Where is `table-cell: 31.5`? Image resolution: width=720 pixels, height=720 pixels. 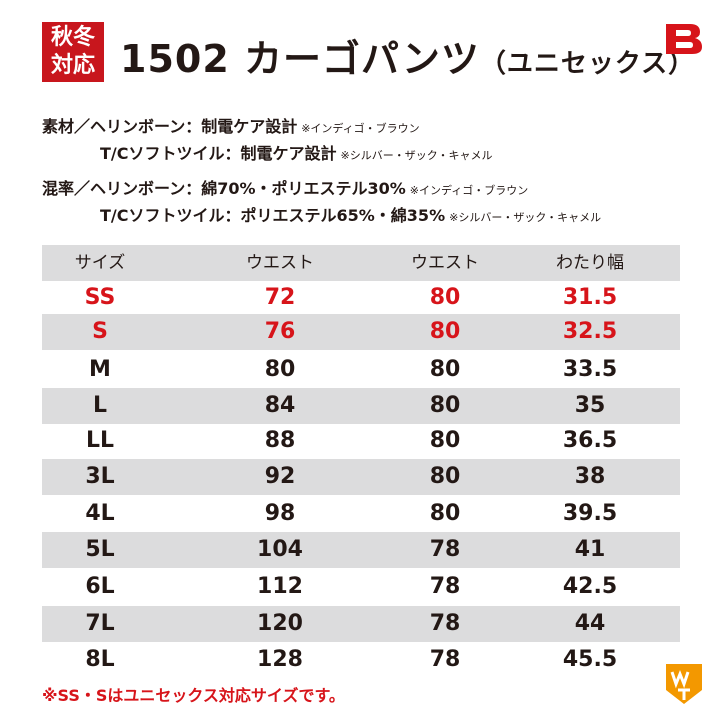
table-cell: 31.5 is located at coordinates (590, 297).